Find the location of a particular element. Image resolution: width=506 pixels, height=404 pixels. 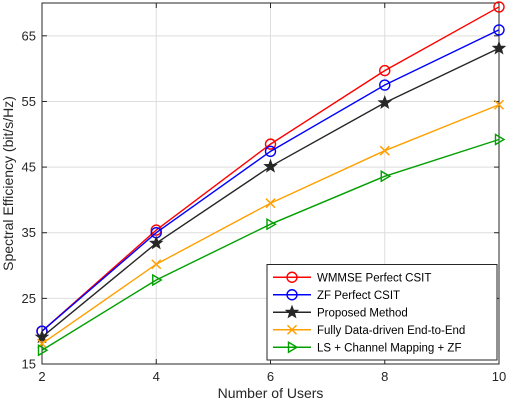

legend-label: LS + Channel Mapping + ZF is located at coordinates (389, 348).